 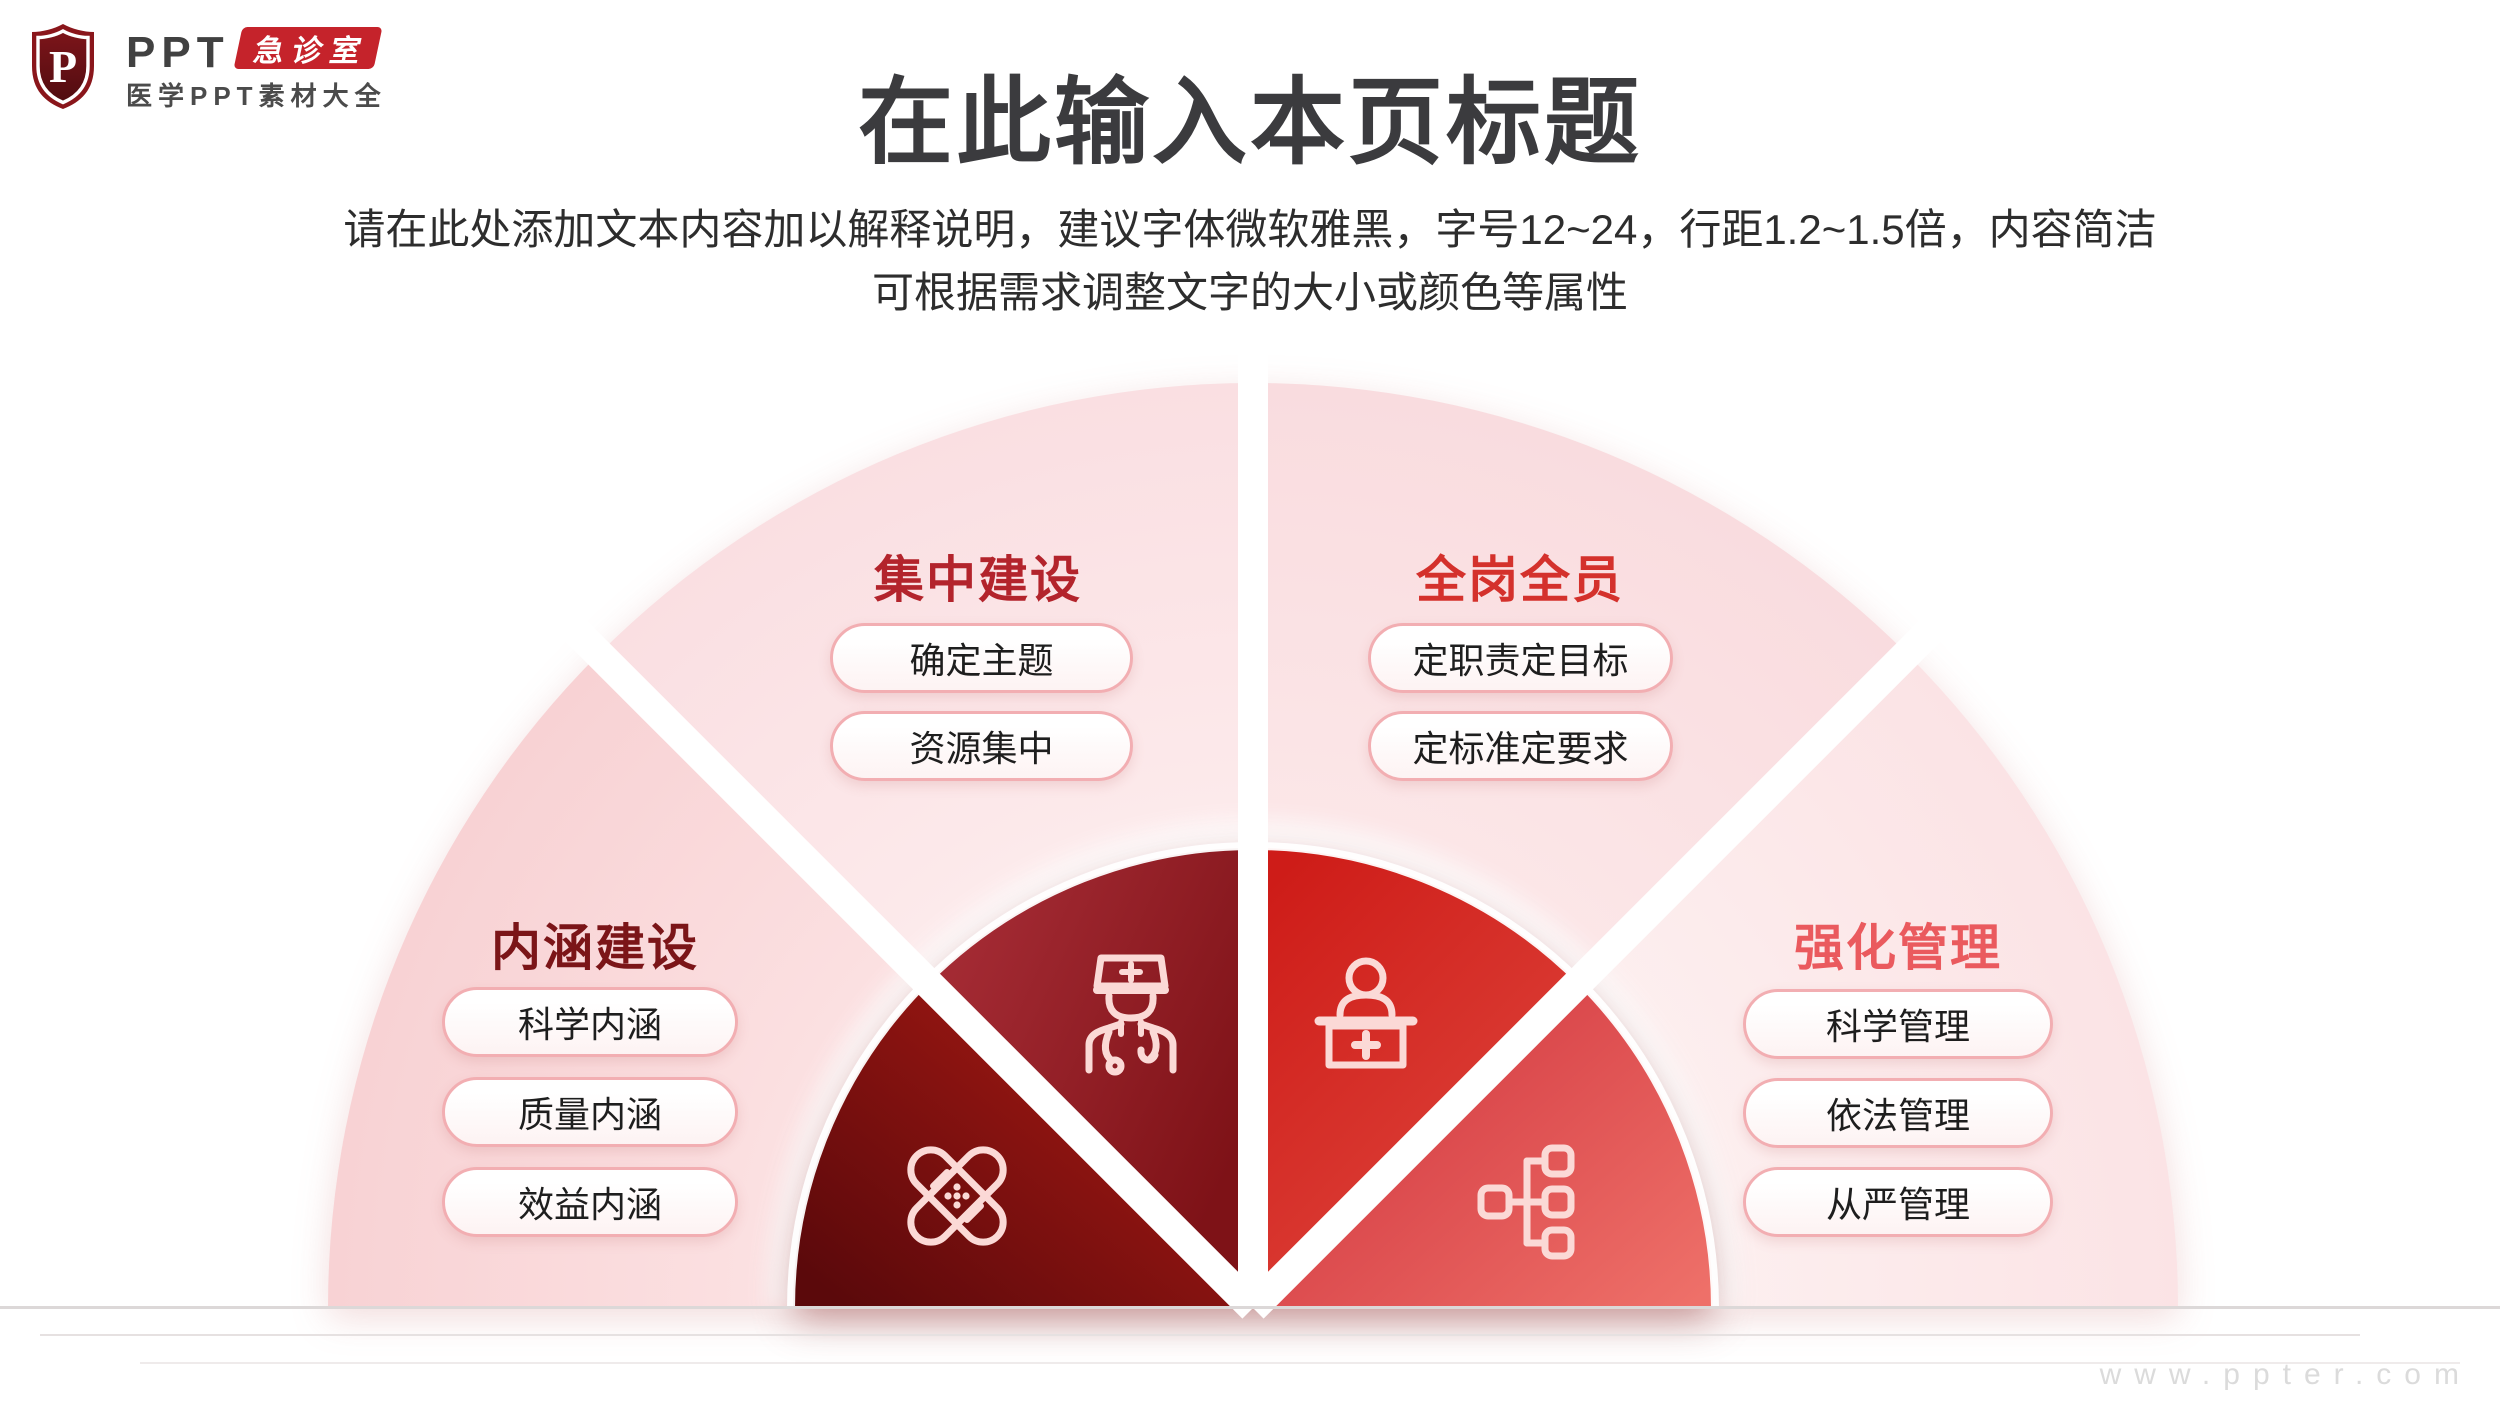 I want to click on section-title-neihan: 内涵建设, so click(x=595, y=948).